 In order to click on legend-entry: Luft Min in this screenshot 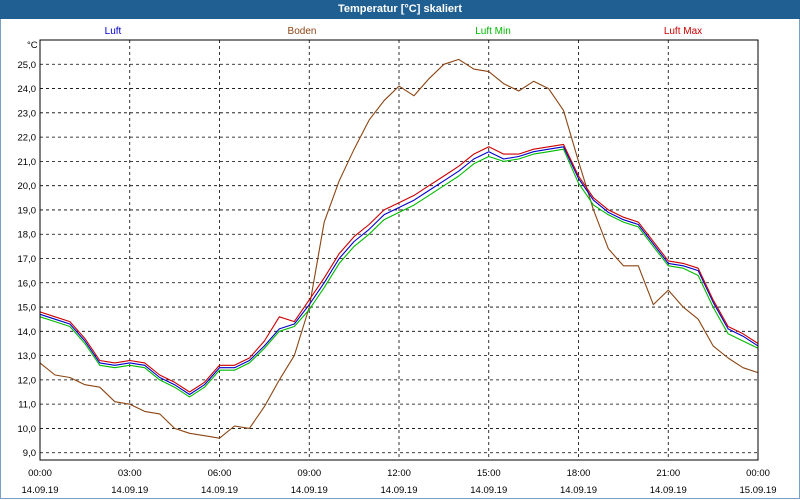, I will do `click(493, 31)`.